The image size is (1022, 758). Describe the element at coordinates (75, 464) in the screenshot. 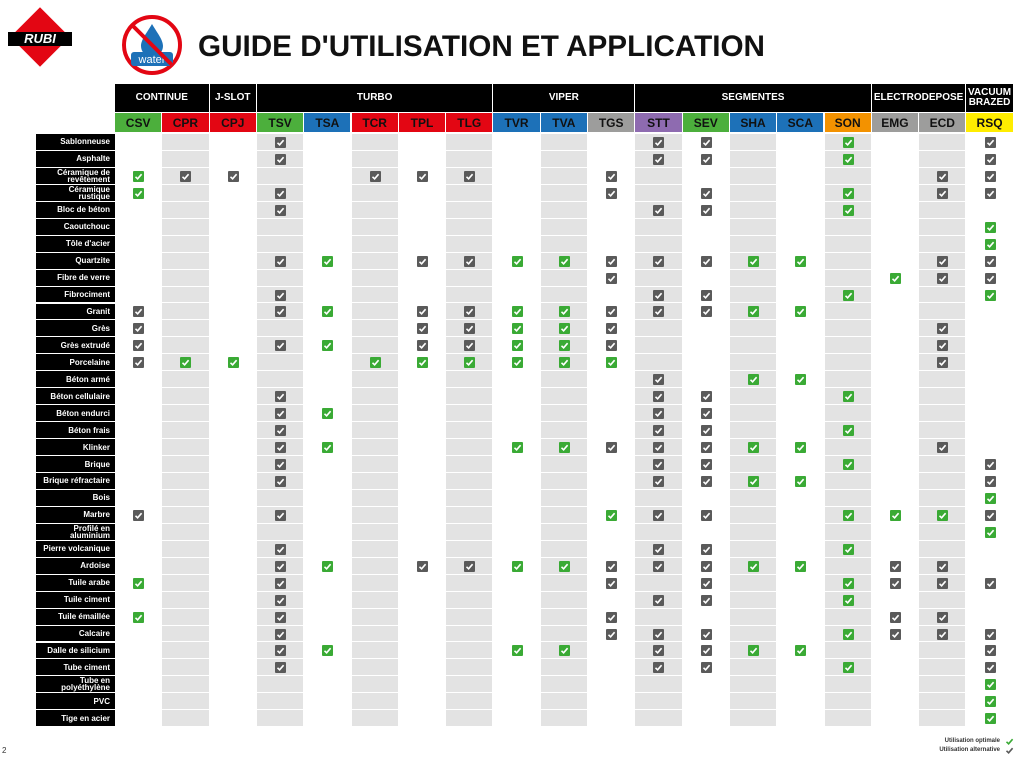

I see `row-label: Brique` at that location.